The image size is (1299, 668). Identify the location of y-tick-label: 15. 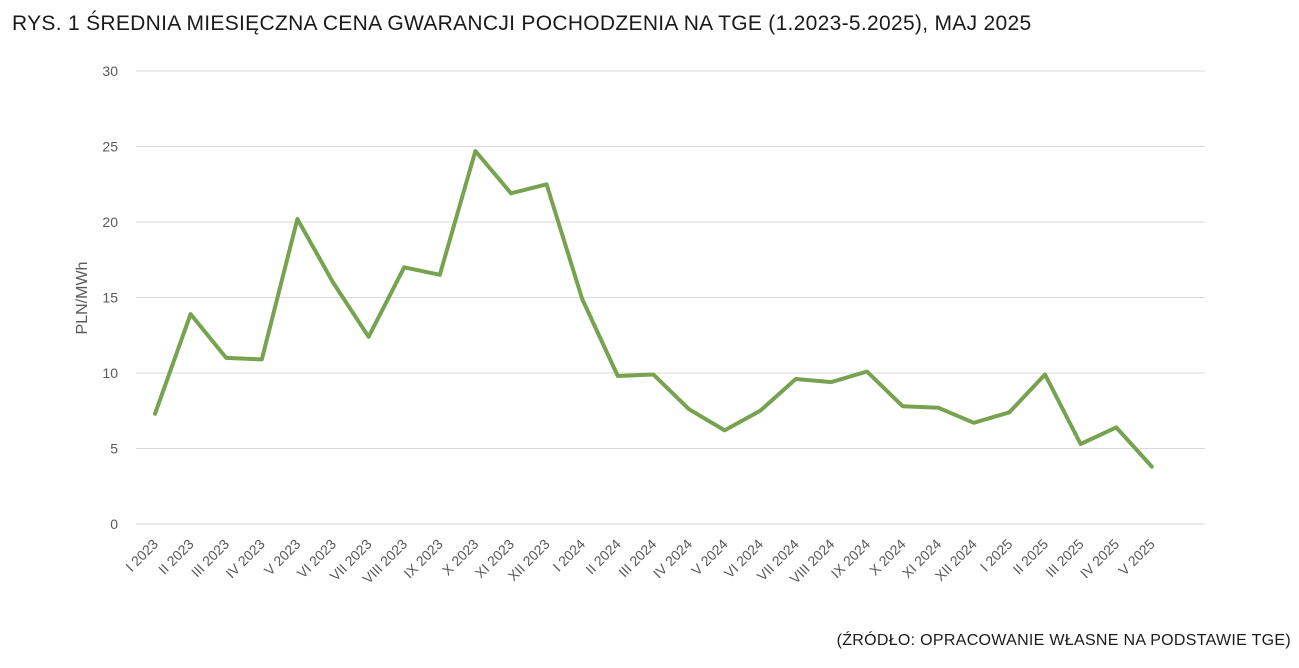
(110, 298).